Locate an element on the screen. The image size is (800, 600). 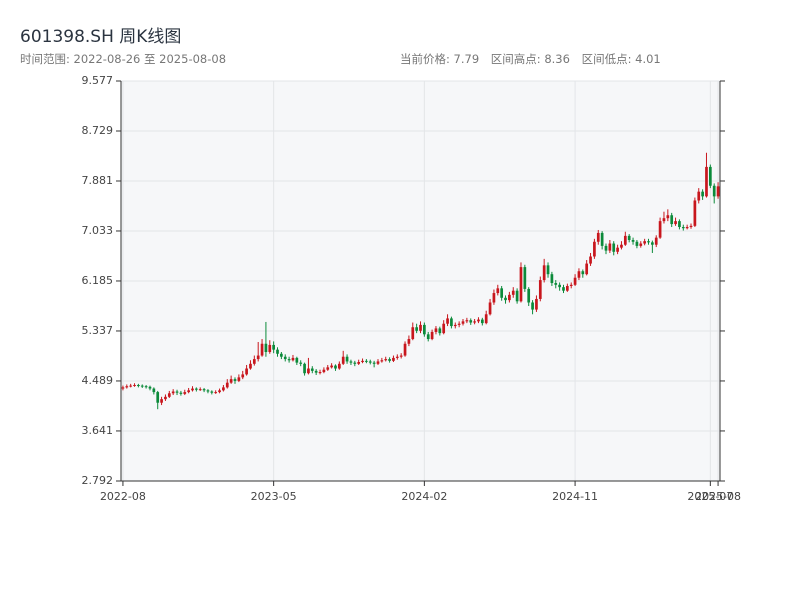
stats: 当前价格: 7.79 区间高点: 8.36 区间低点: 4.01 is located at coordinates (534, 59).